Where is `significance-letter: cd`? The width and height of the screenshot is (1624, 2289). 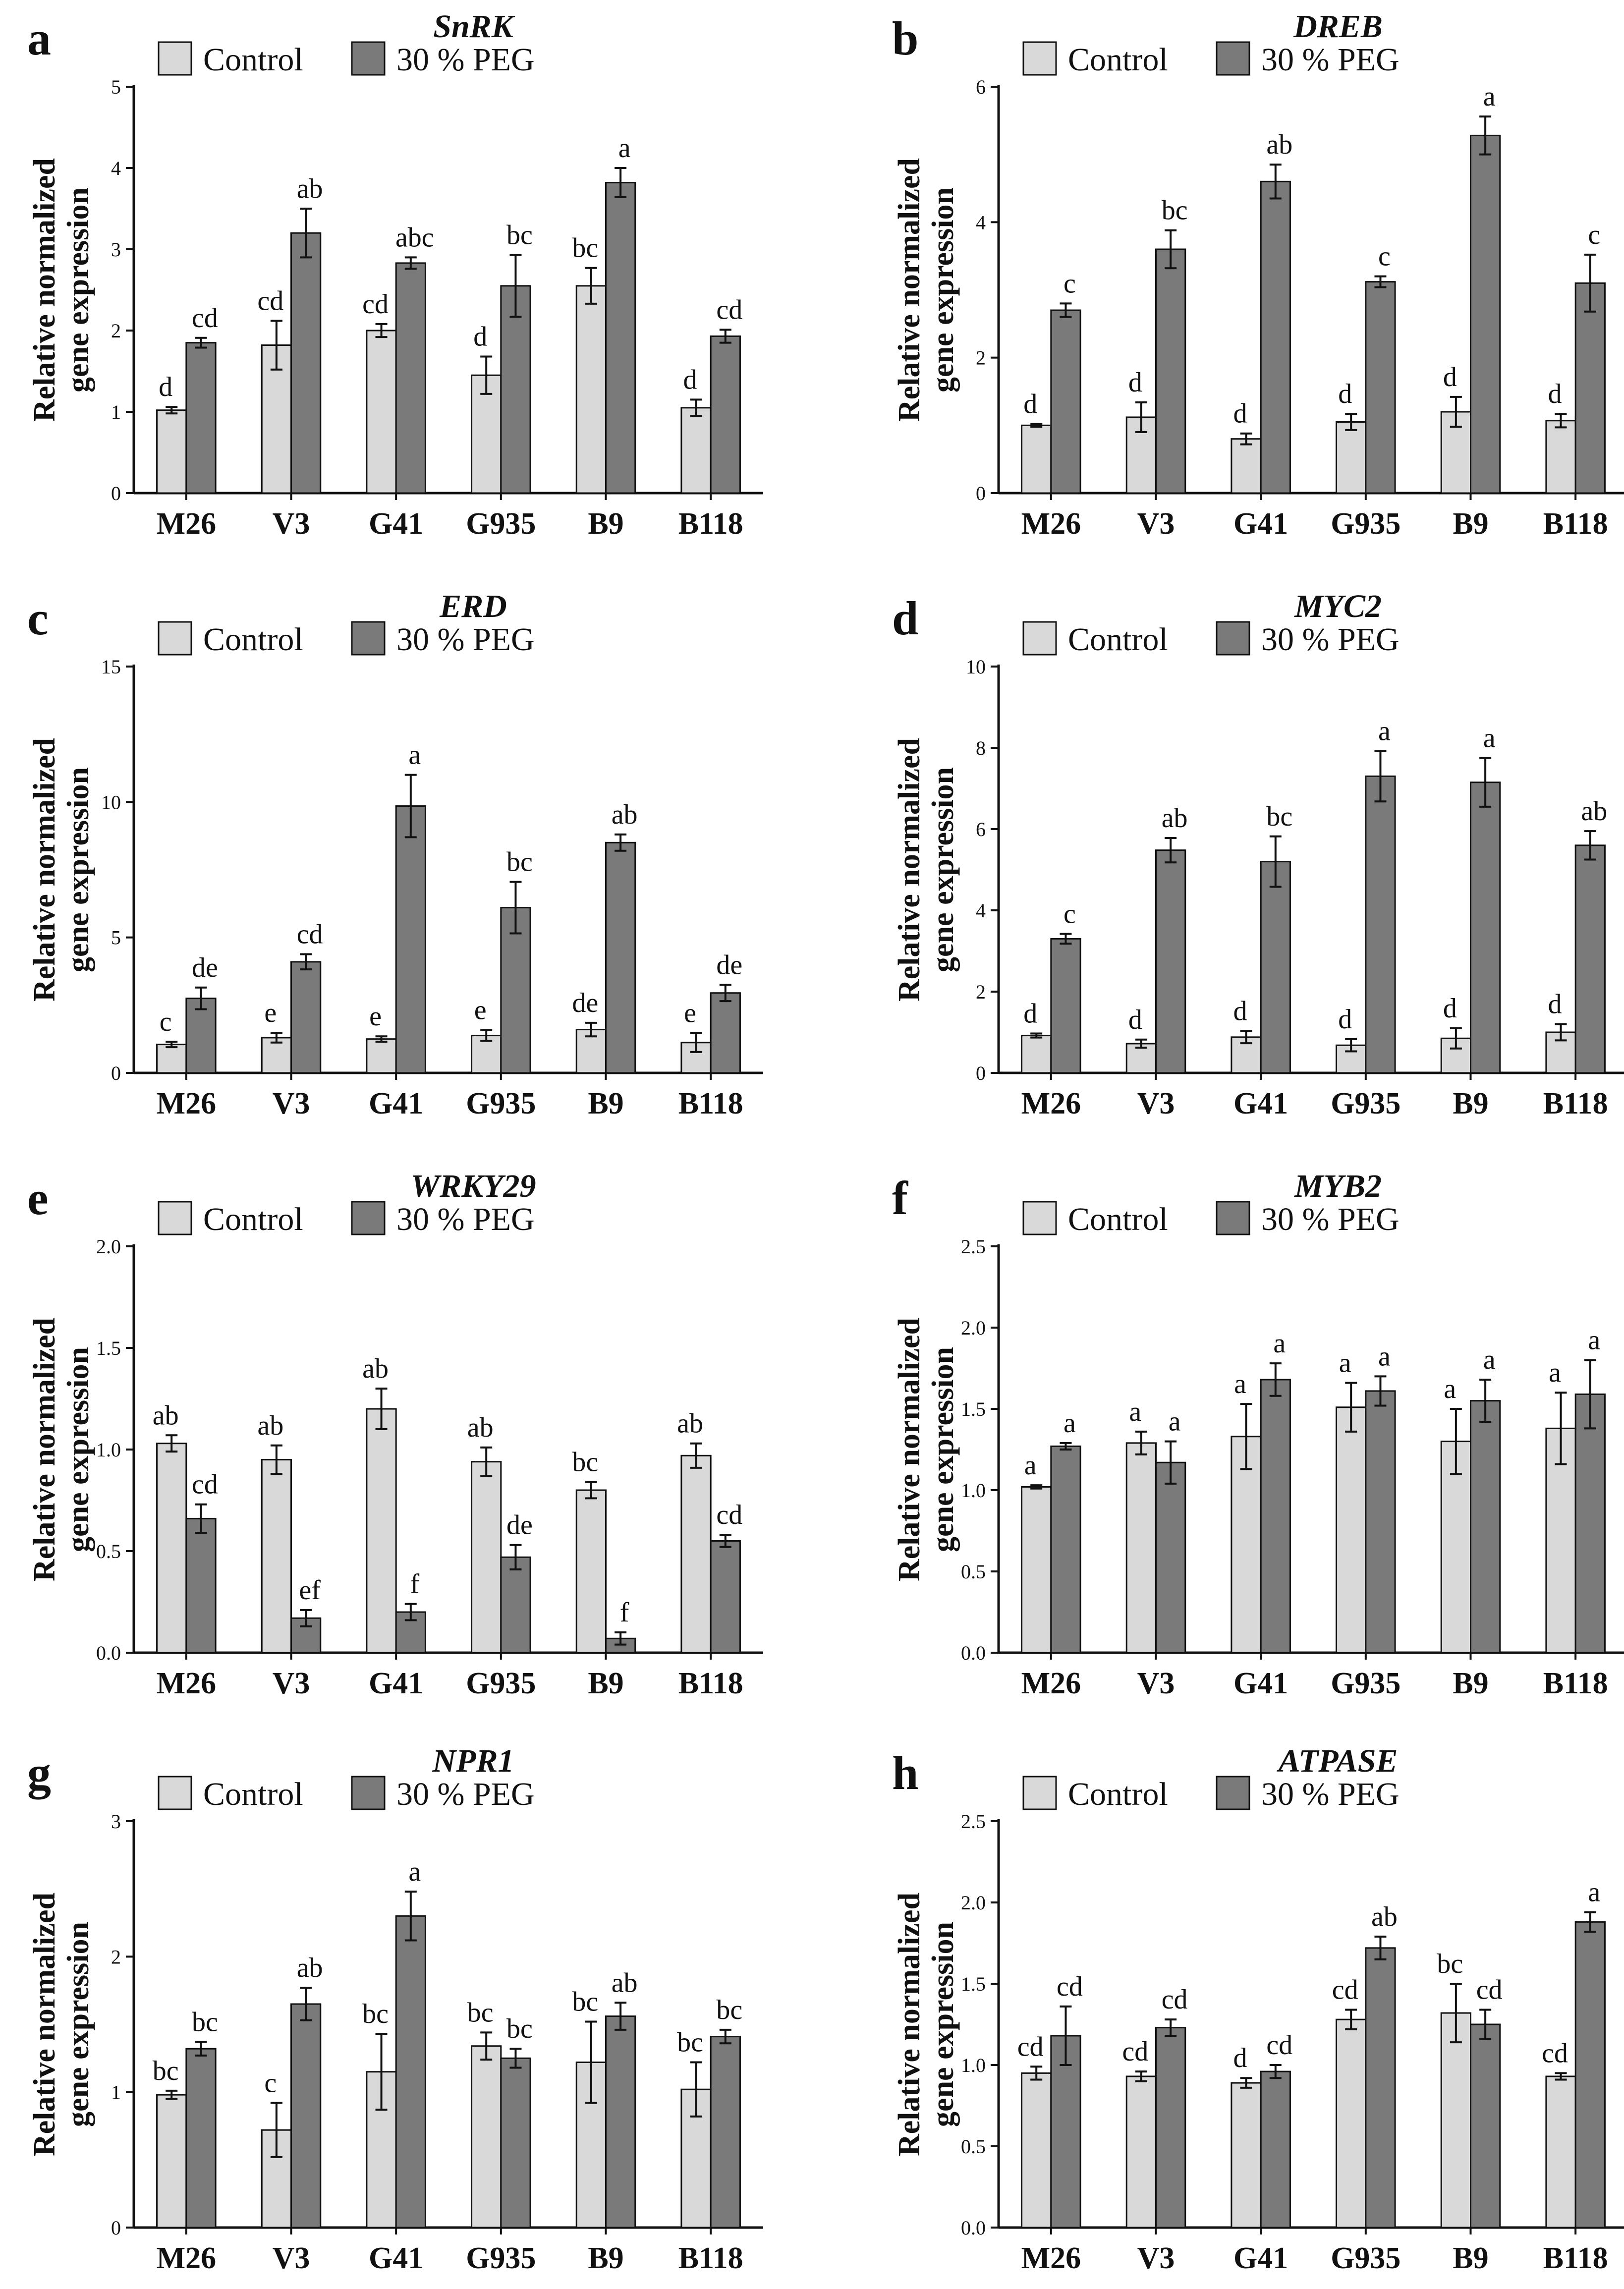 significance-letter: cd is located at coordinates (1279, 2045).